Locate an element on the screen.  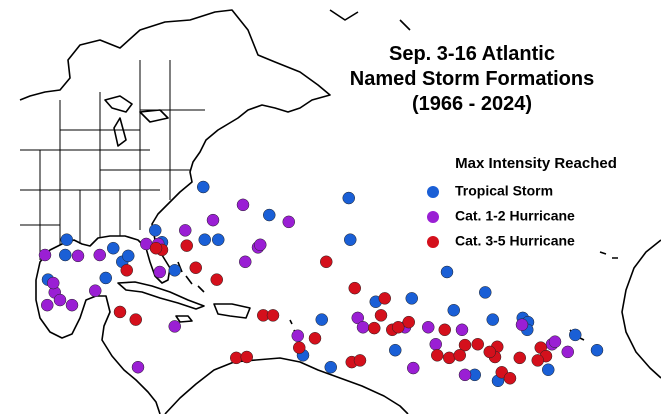
south-america-coast is located at coordinates (286, 385).